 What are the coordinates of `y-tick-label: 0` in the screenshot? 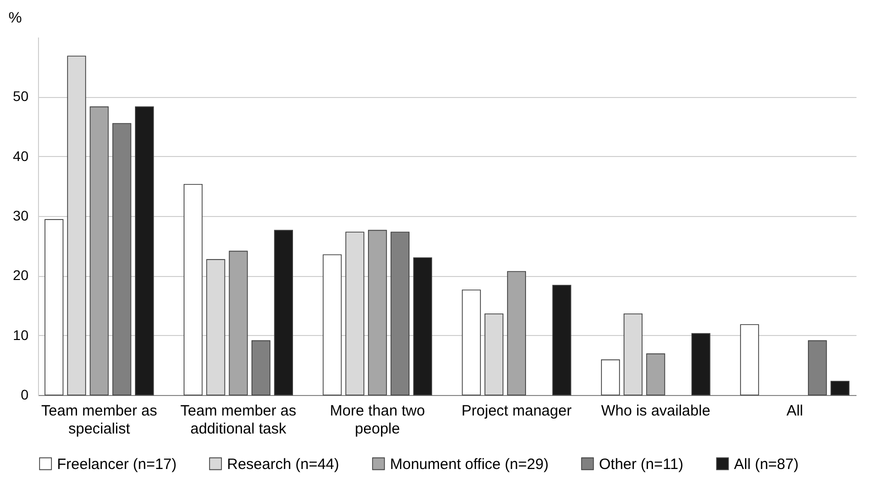 It's located at (24, 394).